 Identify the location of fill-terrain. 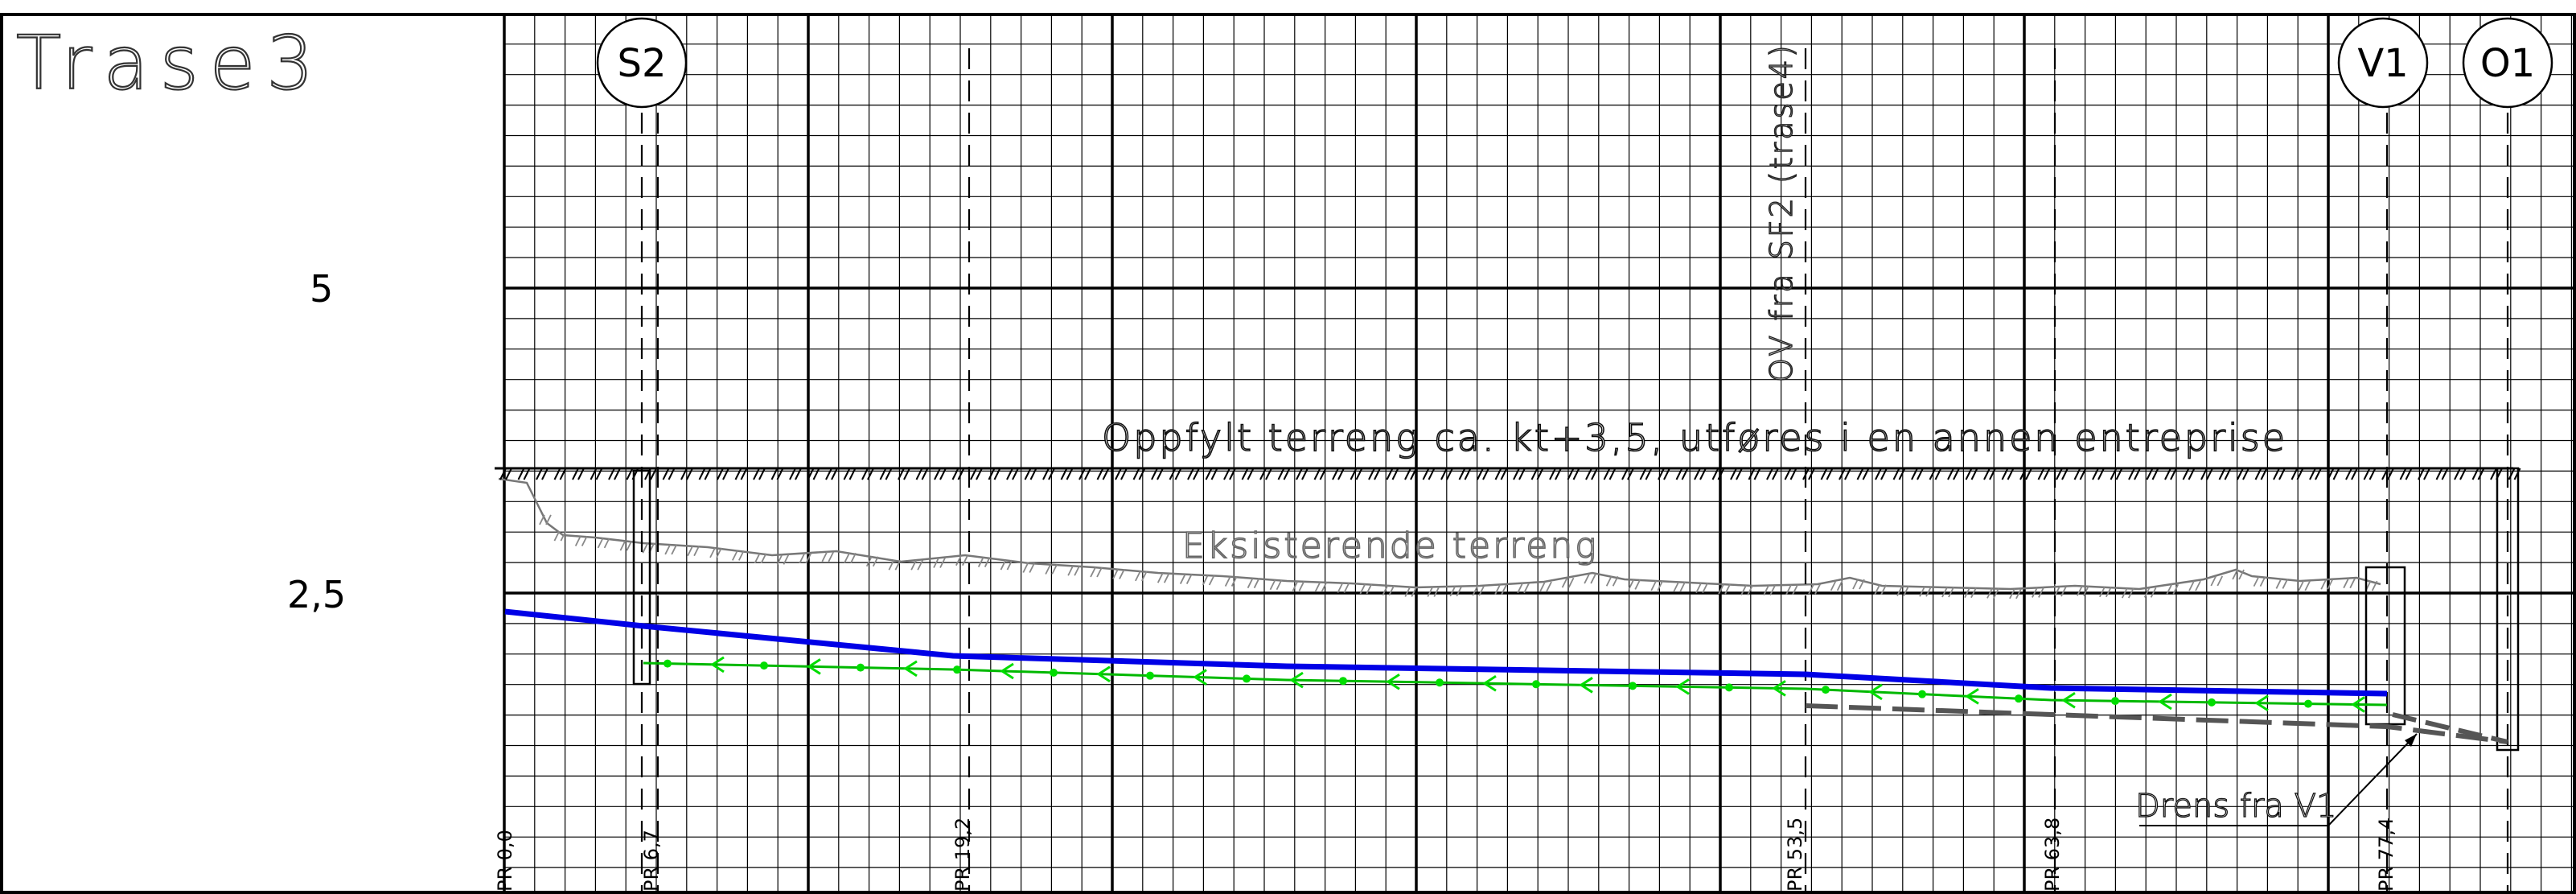
(1508, 473).